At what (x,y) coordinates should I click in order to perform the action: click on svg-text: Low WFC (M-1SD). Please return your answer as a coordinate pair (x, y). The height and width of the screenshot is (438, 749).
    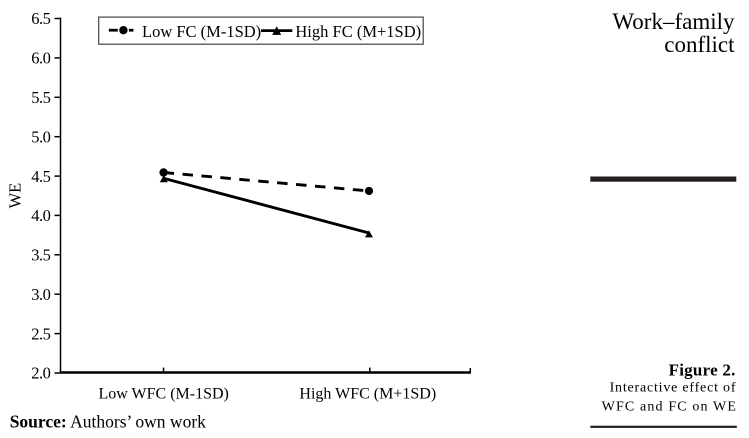
    Looking at the image, I should click on (164, 394).